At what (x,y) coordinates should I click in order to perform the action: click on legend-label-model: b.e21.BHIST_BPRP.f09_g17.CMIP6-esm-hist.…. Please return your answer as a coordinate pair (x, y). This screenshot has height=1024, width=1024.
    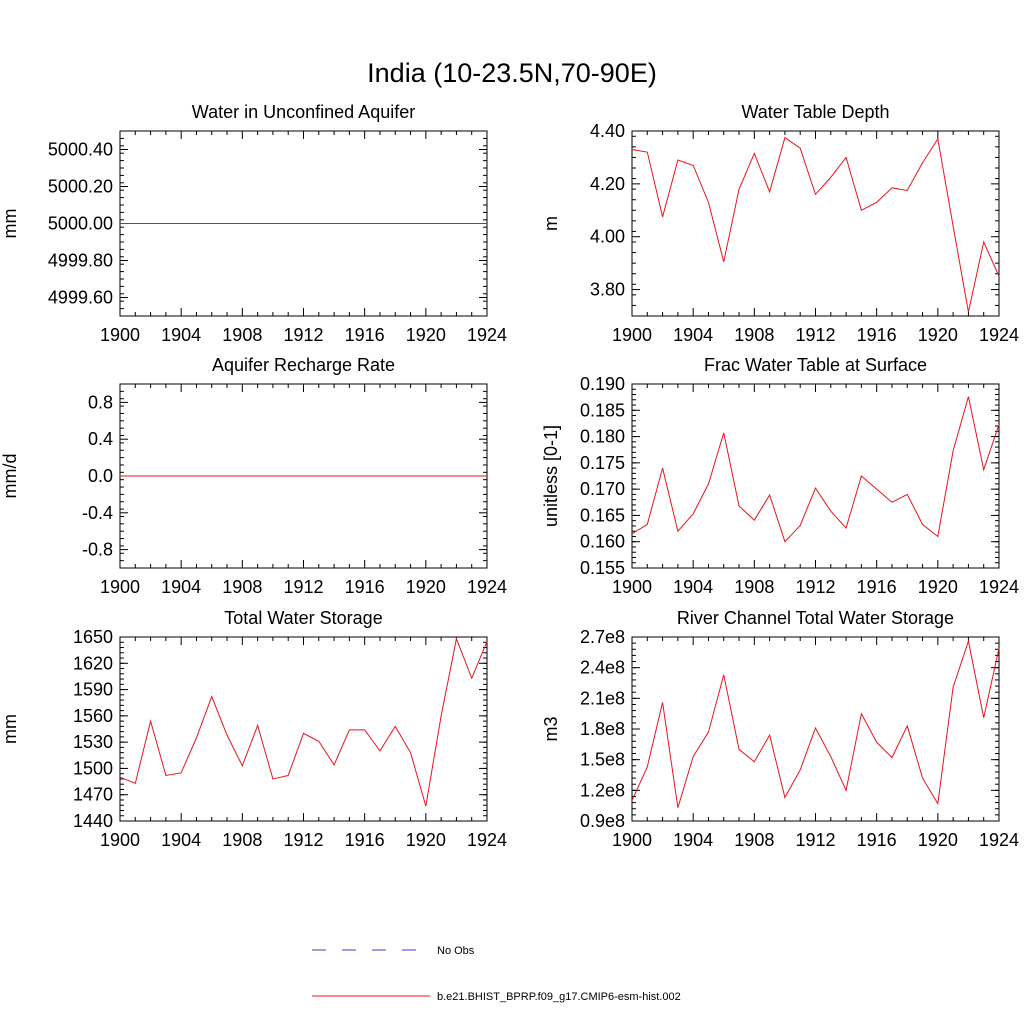
    Looking at the image, I should click on (559, 997).